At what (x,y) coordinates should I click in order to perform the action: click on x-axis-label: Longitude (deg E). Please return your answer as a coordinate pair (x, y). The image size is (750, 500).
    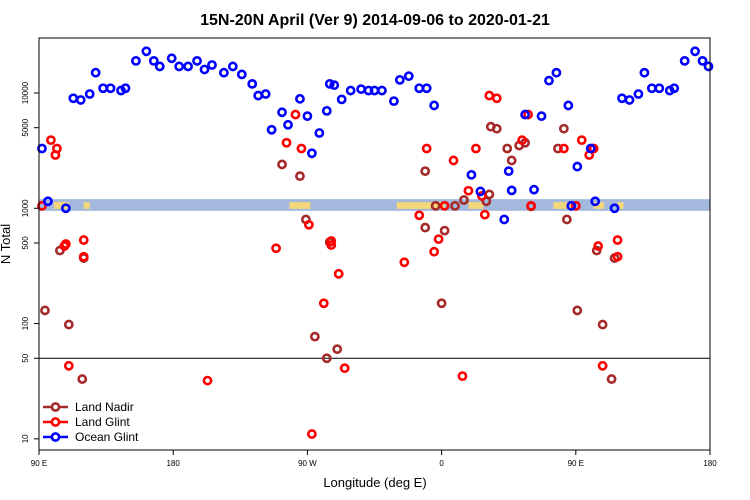
    Looking at the image, I should click on (374, 482).